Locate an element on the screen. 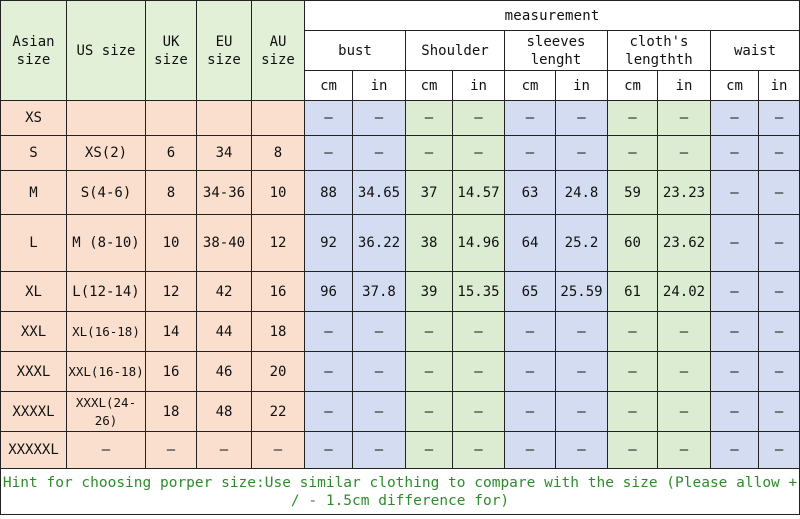 This screenshot has height=519, width=800. cell-eu-size: 34-36 is located at coordinates (224, 192).